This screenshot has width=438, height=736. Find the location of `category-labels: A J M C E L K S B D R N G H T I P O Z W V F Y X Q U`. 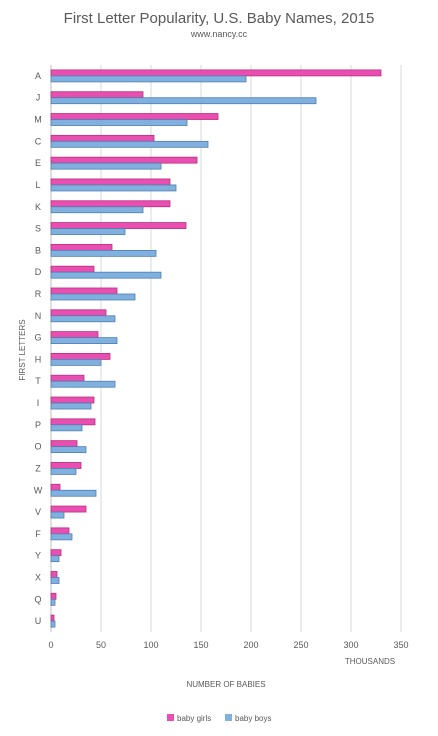

category-labels: A J M C E L K S B D R N G H T I P O Z W V F Y X Q U is located at coordinates (38, 348).